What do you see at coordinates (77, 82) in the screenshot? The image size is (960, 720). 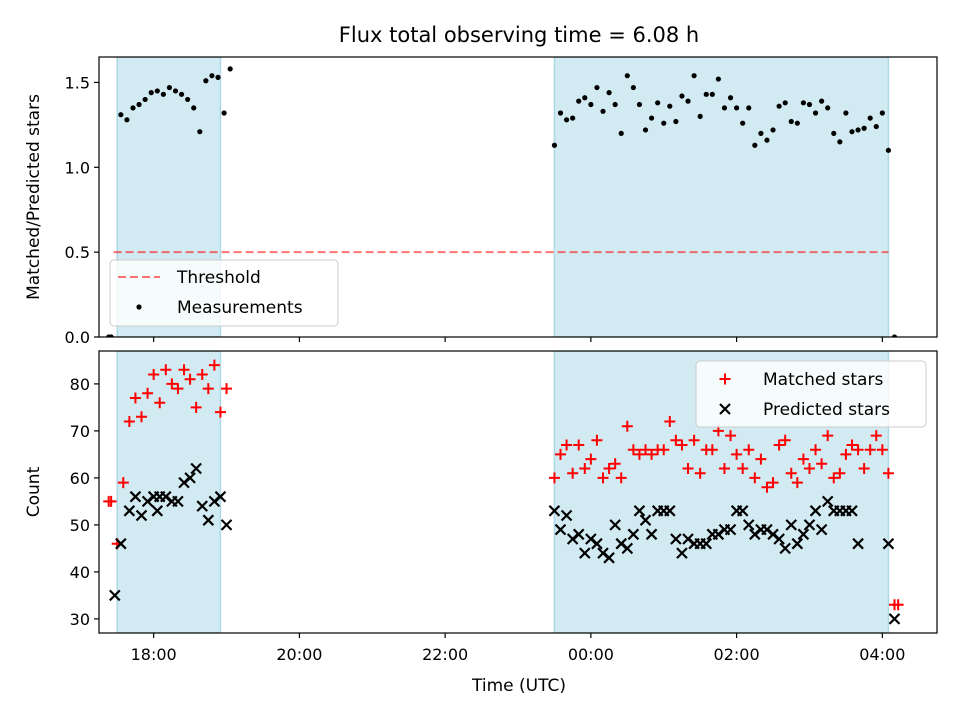 I see `y-tick-label: 1.5` at bounding box center [77, 82].